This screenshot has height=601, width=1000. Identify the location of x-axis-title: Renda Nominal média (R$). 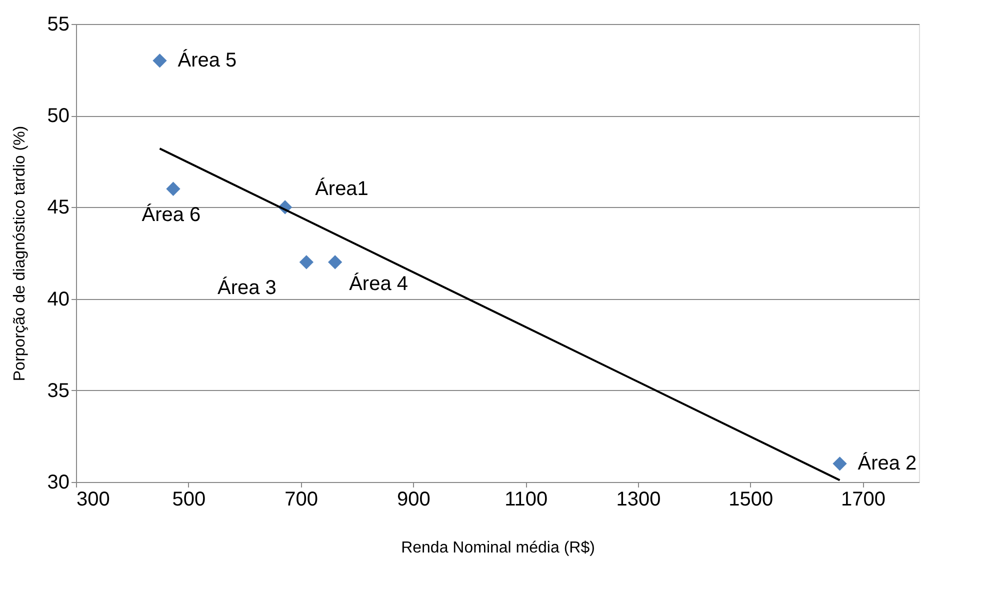
(498, 548).